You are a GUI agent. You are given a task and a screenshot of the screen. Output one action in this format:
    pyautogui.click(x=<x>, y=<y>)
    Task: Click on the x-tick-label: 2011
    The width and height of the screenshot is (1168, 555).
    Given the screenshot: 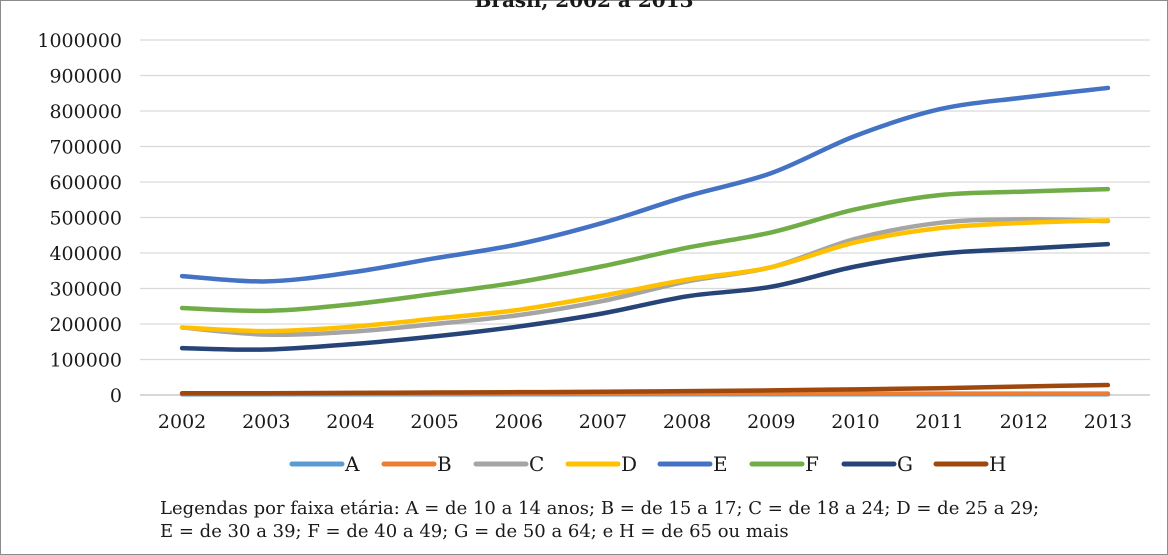 What is the action you would take?
    pyautogui.click(x=939, y=422)
    